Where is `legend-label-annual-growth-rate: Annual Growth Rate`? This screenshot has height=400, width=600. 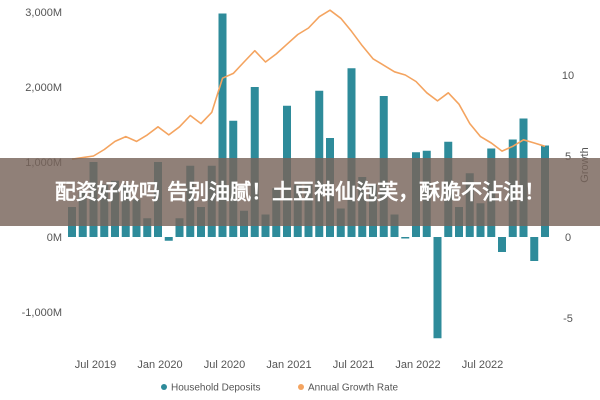 legend-label-annual-growth-rate: Annual Growth Rate is located at coordinates (353, 388).